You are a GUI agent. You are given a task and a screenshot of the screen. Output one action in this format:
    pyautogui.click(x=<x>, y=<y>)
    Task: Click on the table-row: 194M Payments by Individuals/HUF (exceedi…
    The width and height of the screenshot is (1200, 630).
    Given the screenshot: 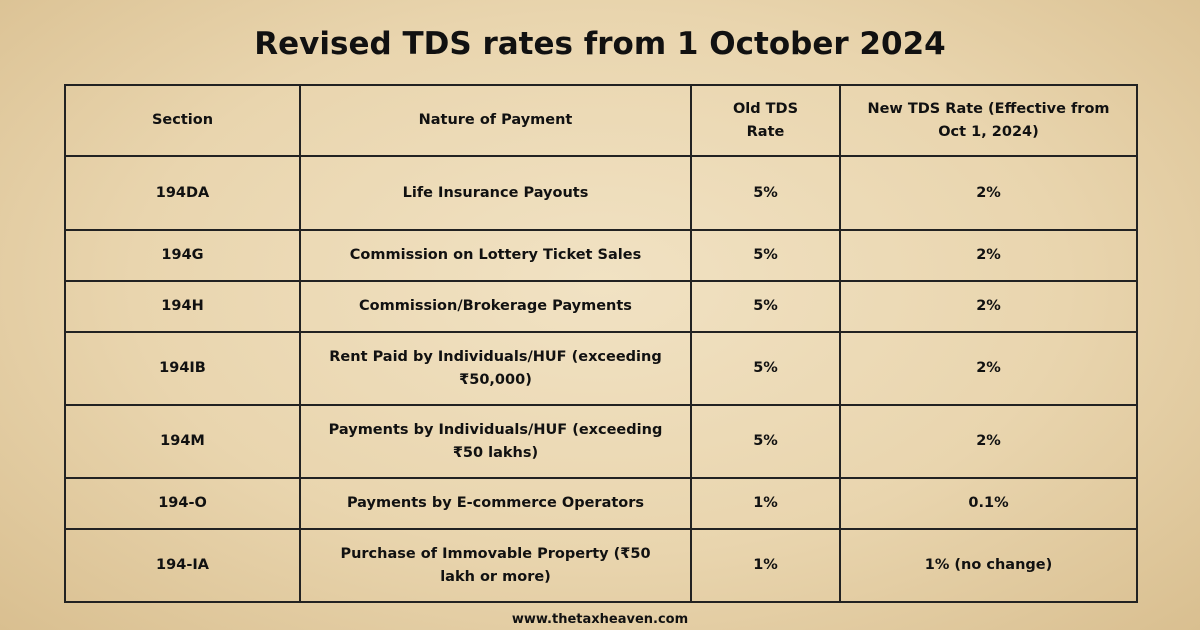 What is the action you would take?
    pyautogui.click(x=601, y=441)
    